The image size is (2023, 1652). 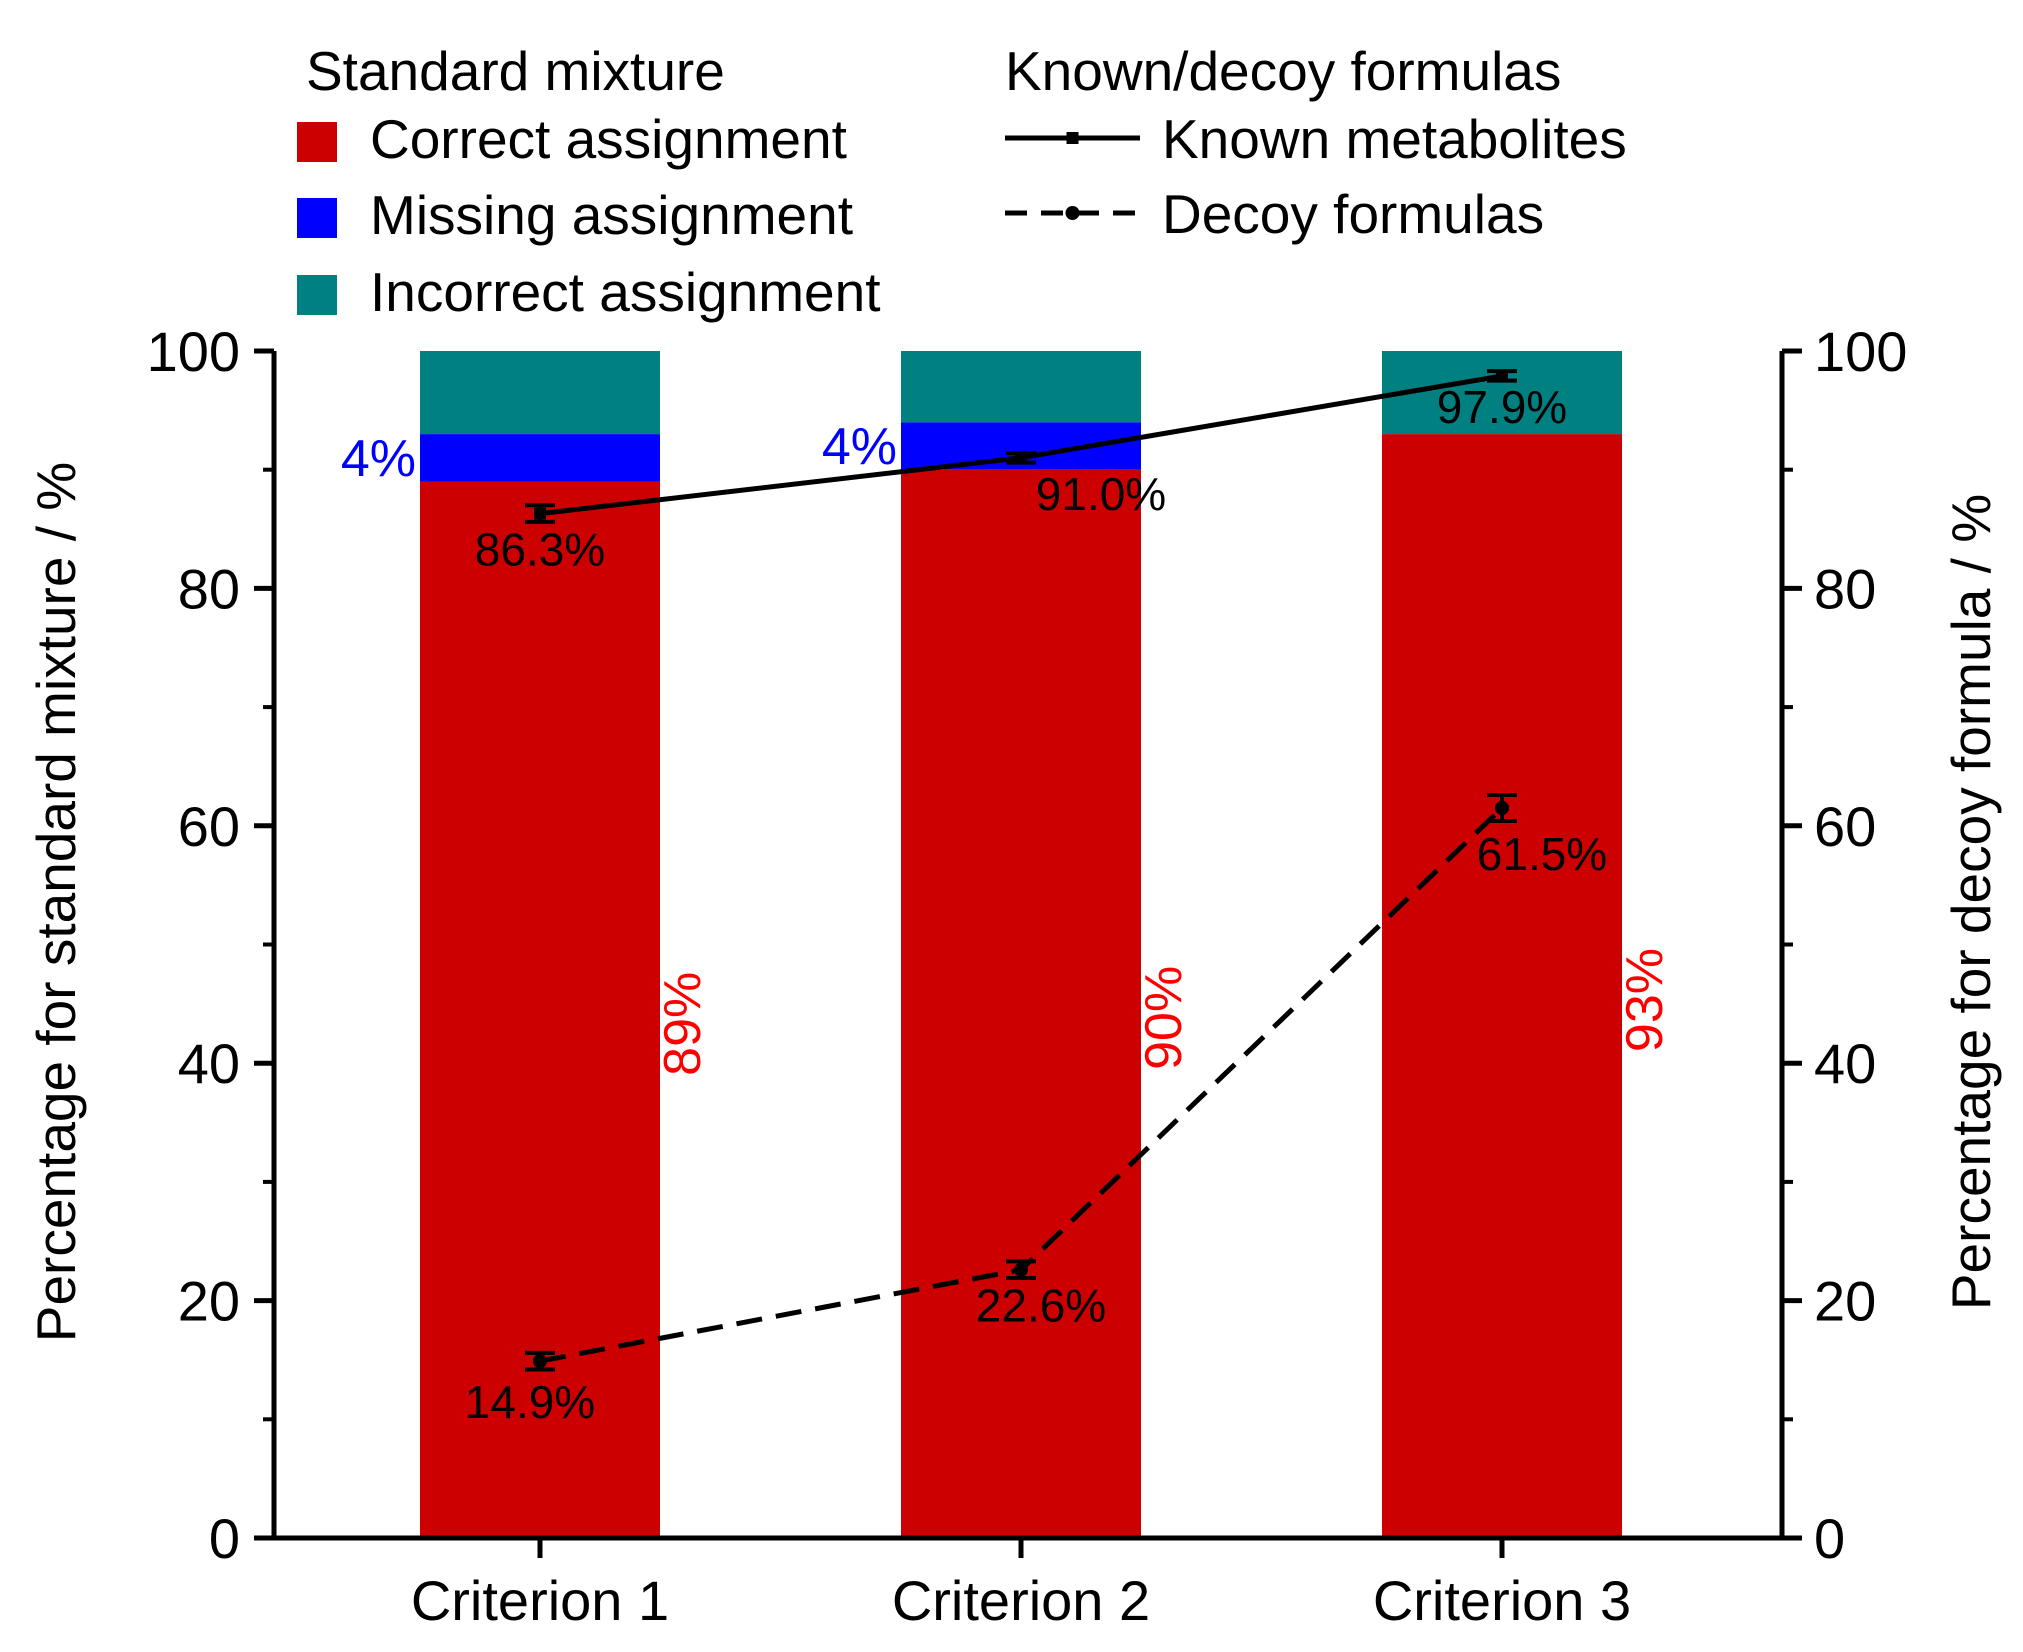 What do you see at coordinates (193, 351) in the screenshot?
I see `y-tick-label-left-100: 100` at bounding box center [193, 351].